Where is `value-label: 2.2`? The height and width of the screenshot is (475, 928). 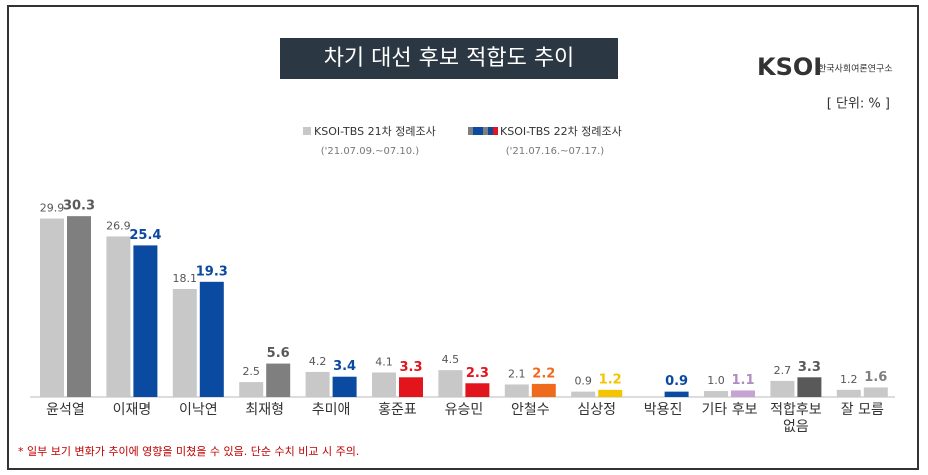
value-label: 2.2 is located at coordinates (543, 373).